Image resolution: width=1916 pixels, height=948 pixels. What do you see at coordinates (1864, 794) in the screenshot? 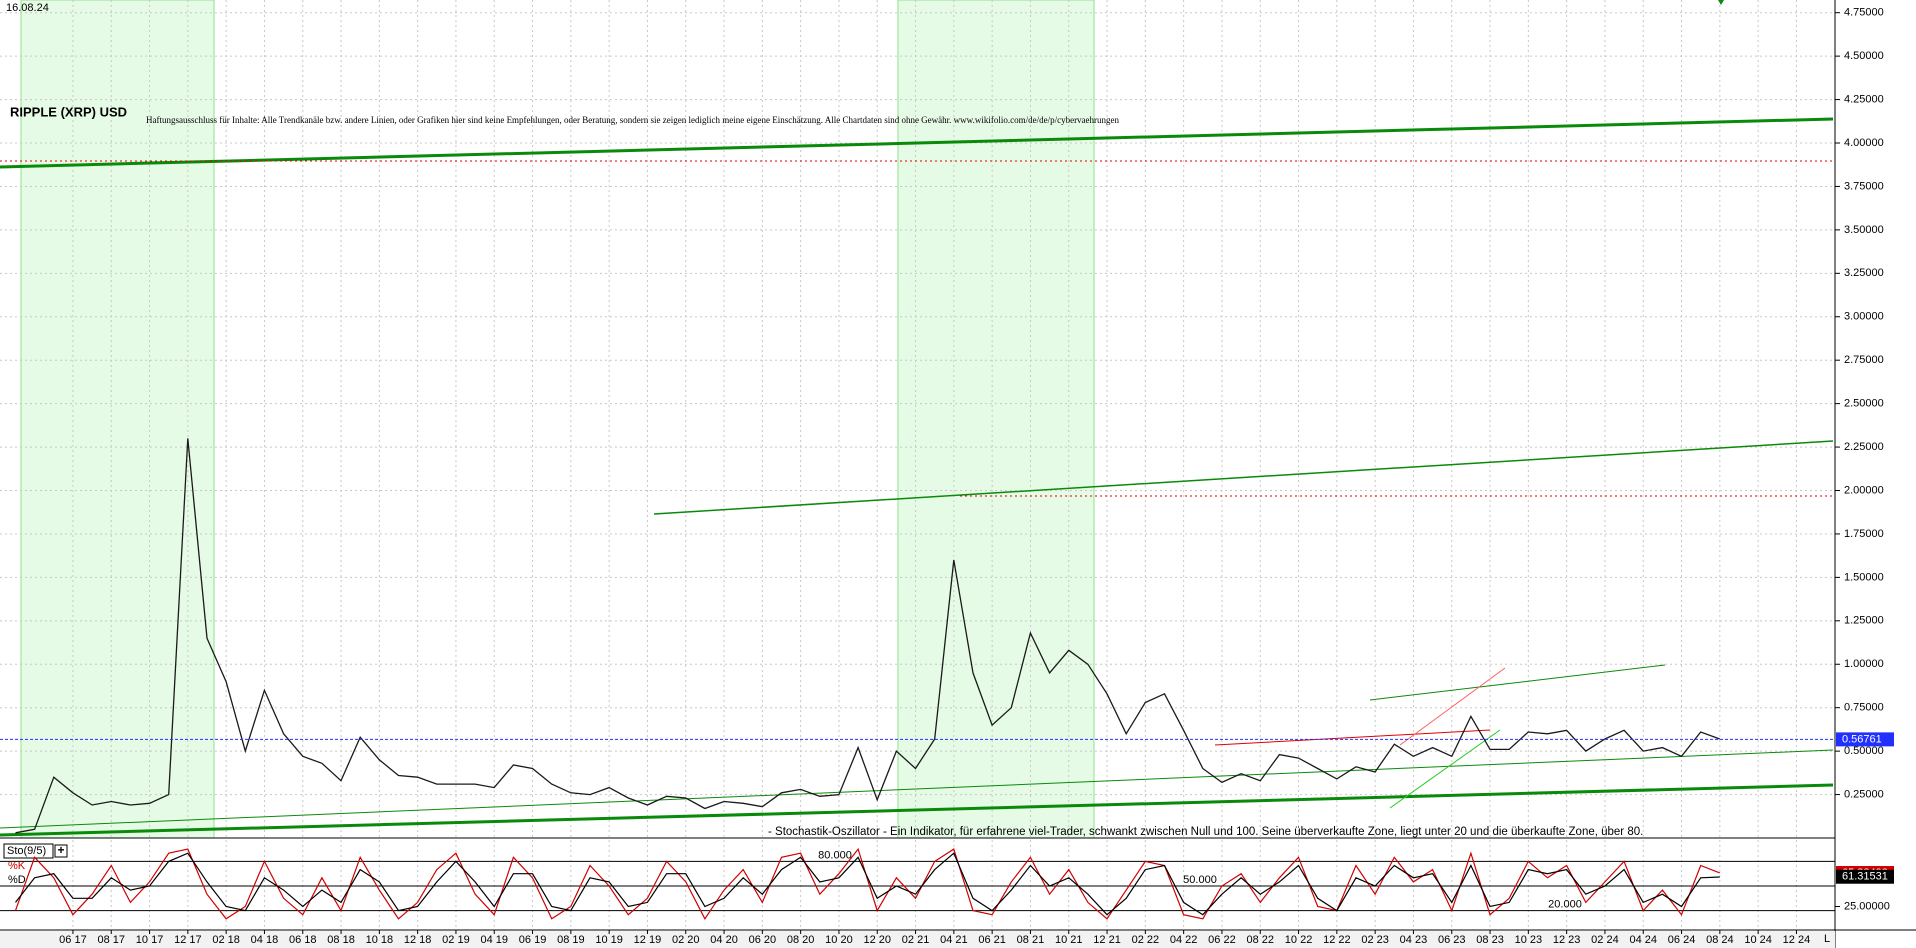
I see `y-tick-label: 0.25000` at bounding box center [1864, 794].